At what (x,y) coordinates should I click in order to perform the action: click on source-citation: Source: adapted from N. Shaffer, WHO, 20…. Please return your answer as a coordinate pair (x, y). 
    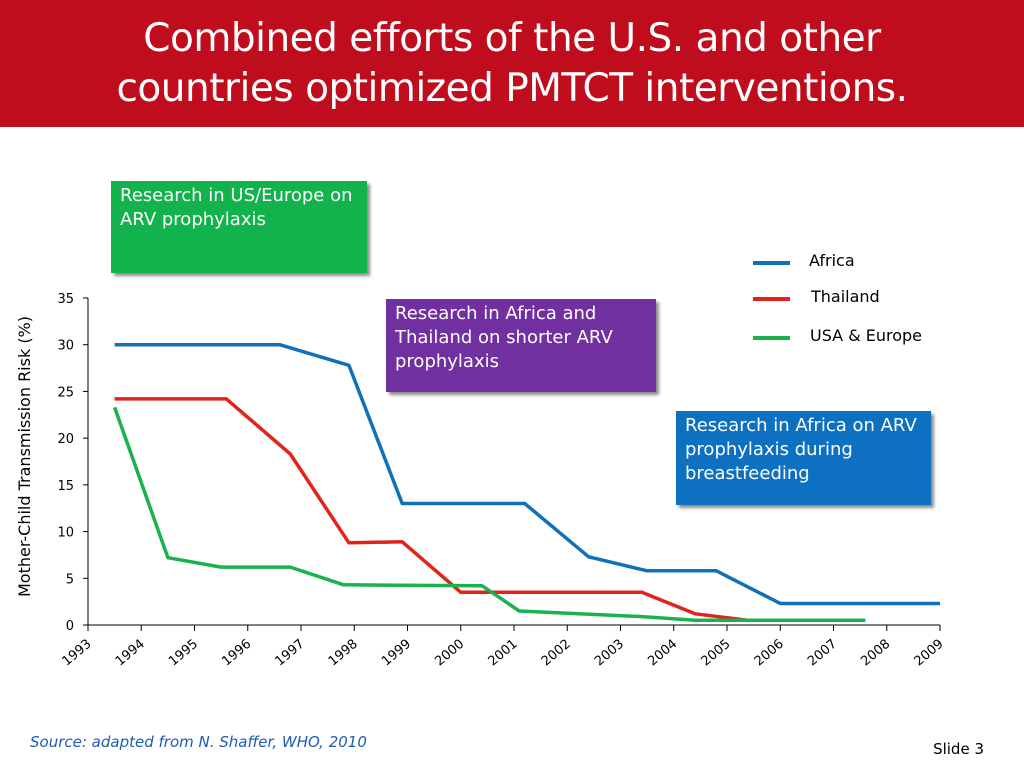
    Looking at the image, I should click on (198, 742).